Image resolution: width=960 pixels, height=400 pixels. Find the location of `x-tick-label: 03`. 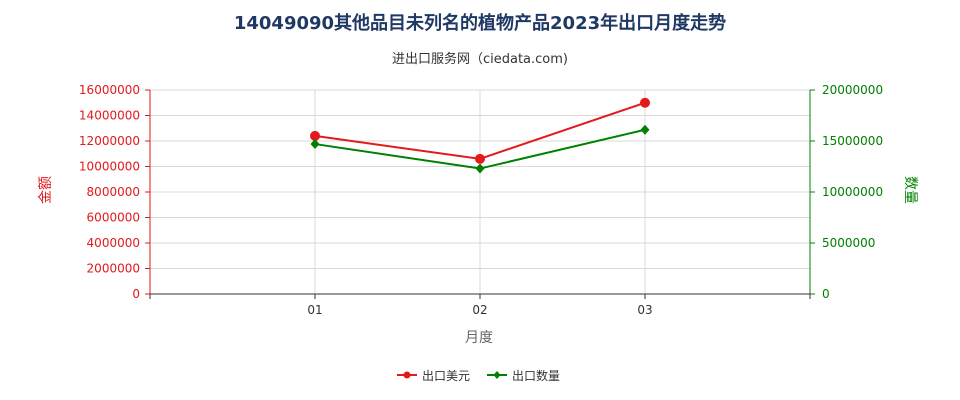

x-tick-label: 03 is located at coordinates (644, 310).